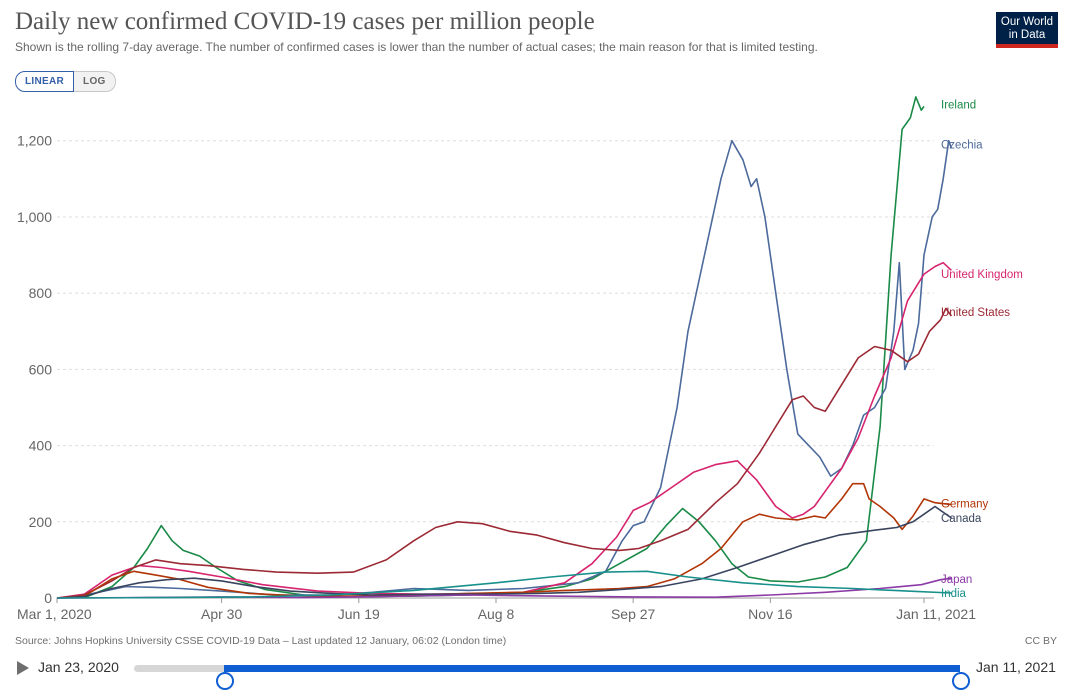 This screenshot has height=690, width=1072. I want to click on series-label-ireland: Ireland, so click(958, 106).